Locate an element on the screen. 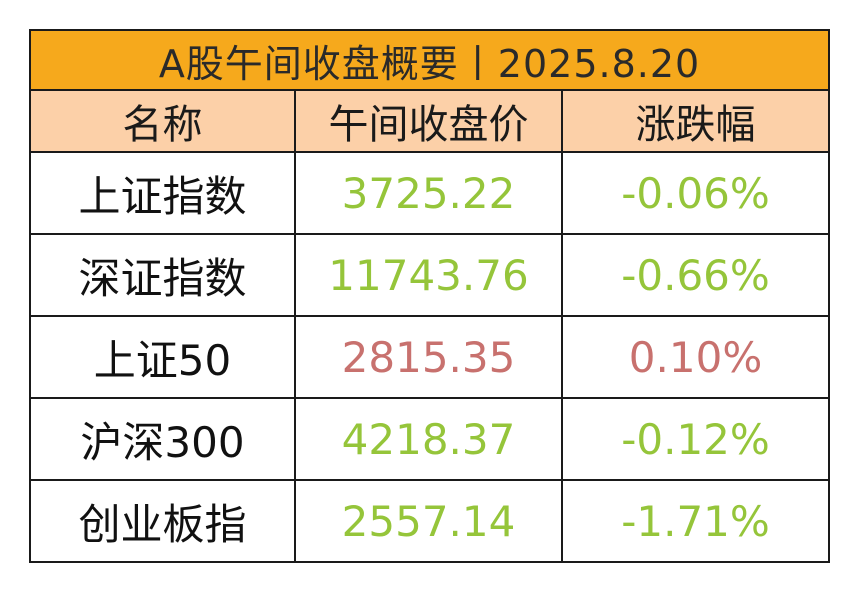  table-row: 上证50 2815.35 0.10% is located at coordinates (430, 357).